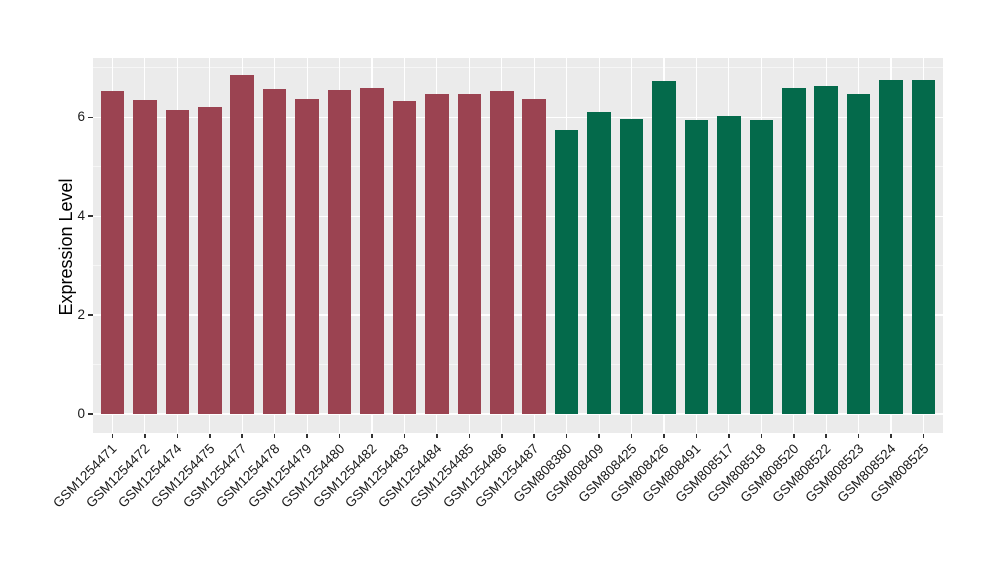  What do you see at coordinates (891, 246) in the screenshot?
I see `bar-GSM808524` at bounding box center [891, 246].